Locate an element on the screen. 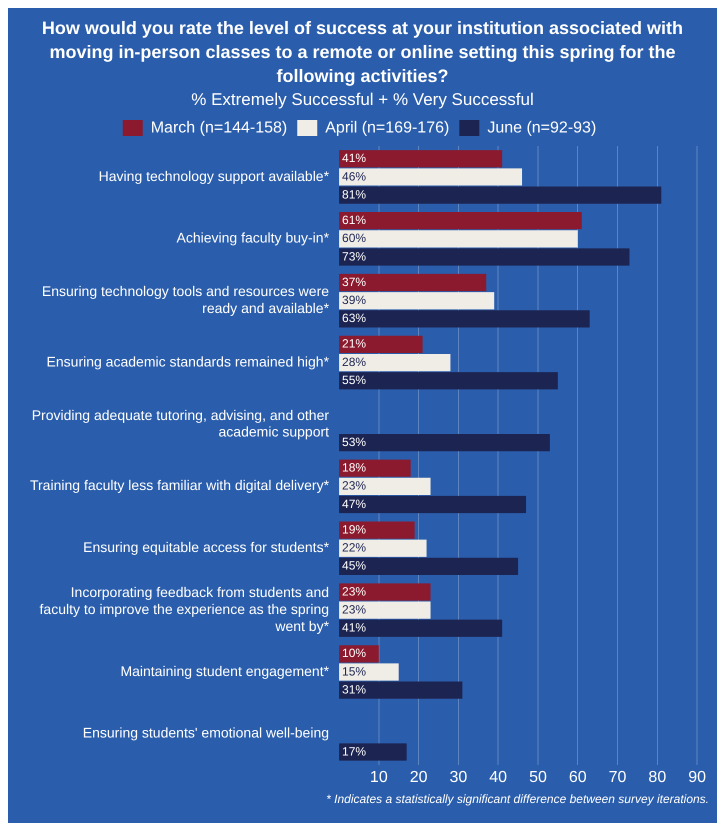  data-label: 22% is located at coordinates (354, 547).